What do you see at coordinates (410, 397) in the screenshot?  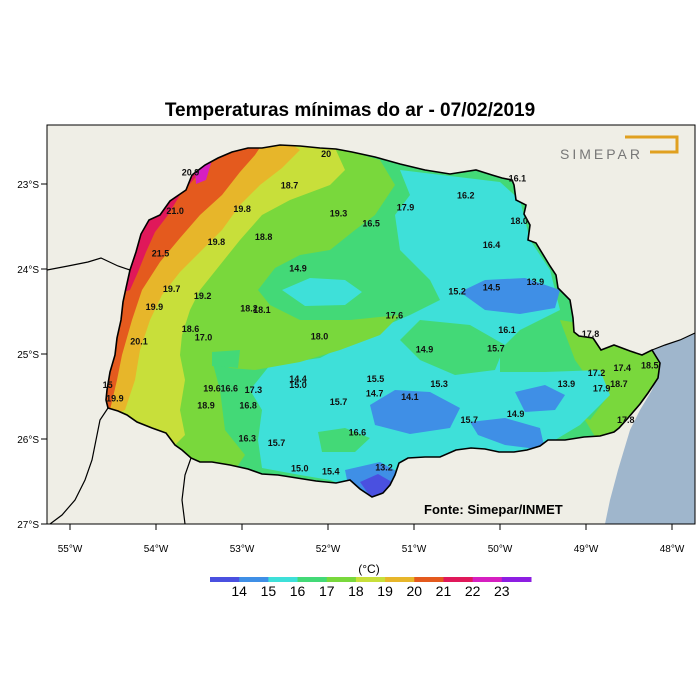 I see `station-value: 14.1` at bounding box center [410, 397].